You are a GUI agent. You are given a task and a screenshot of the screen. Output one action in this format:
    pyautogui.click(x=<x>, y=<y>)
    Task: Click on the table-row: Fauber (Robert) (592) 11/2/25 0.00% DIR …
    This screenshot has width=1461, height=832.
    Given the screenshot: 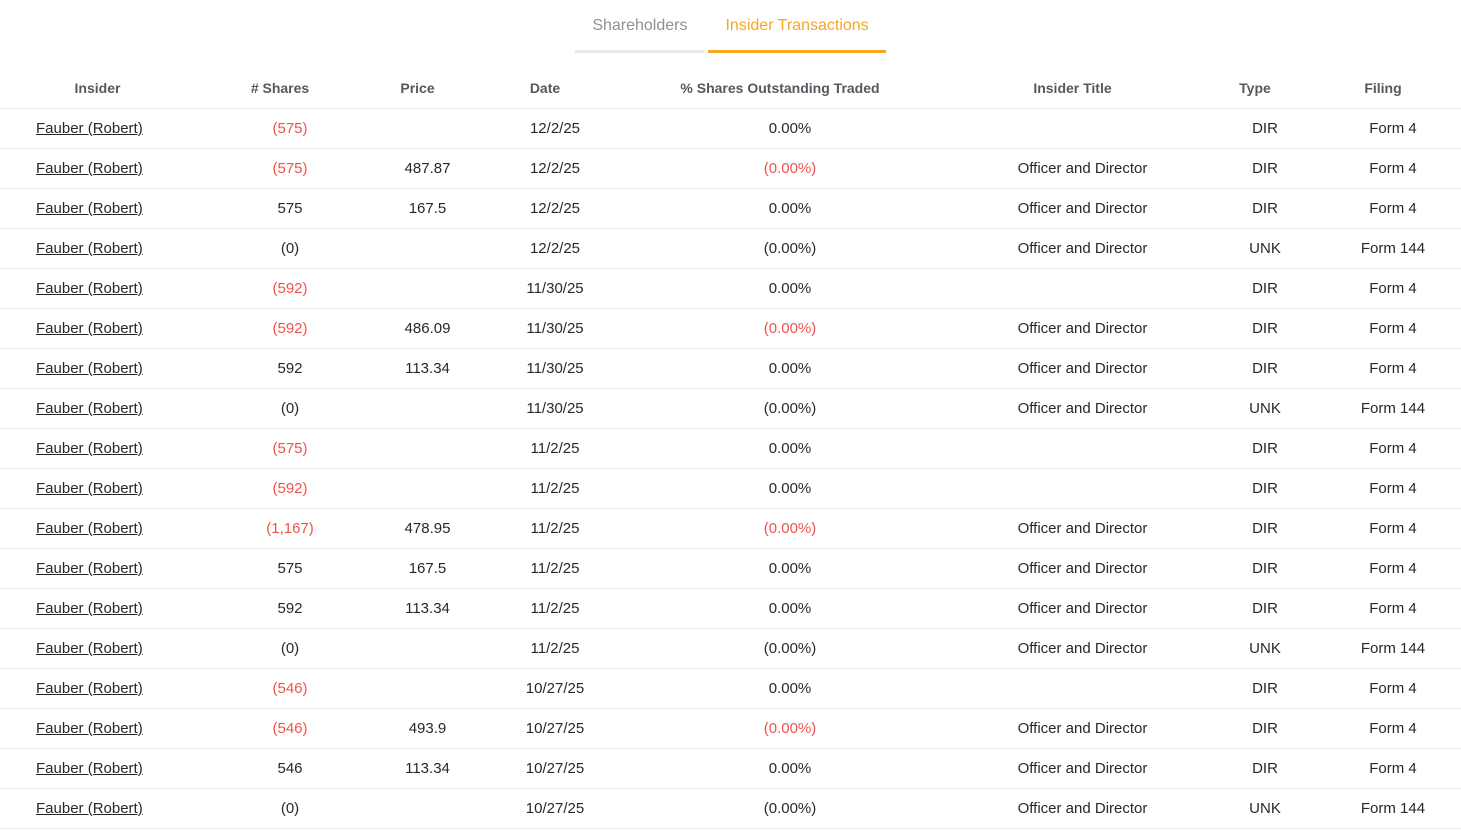 What is the action you would take?
    pyautogui.click(x=730, y=488)
    